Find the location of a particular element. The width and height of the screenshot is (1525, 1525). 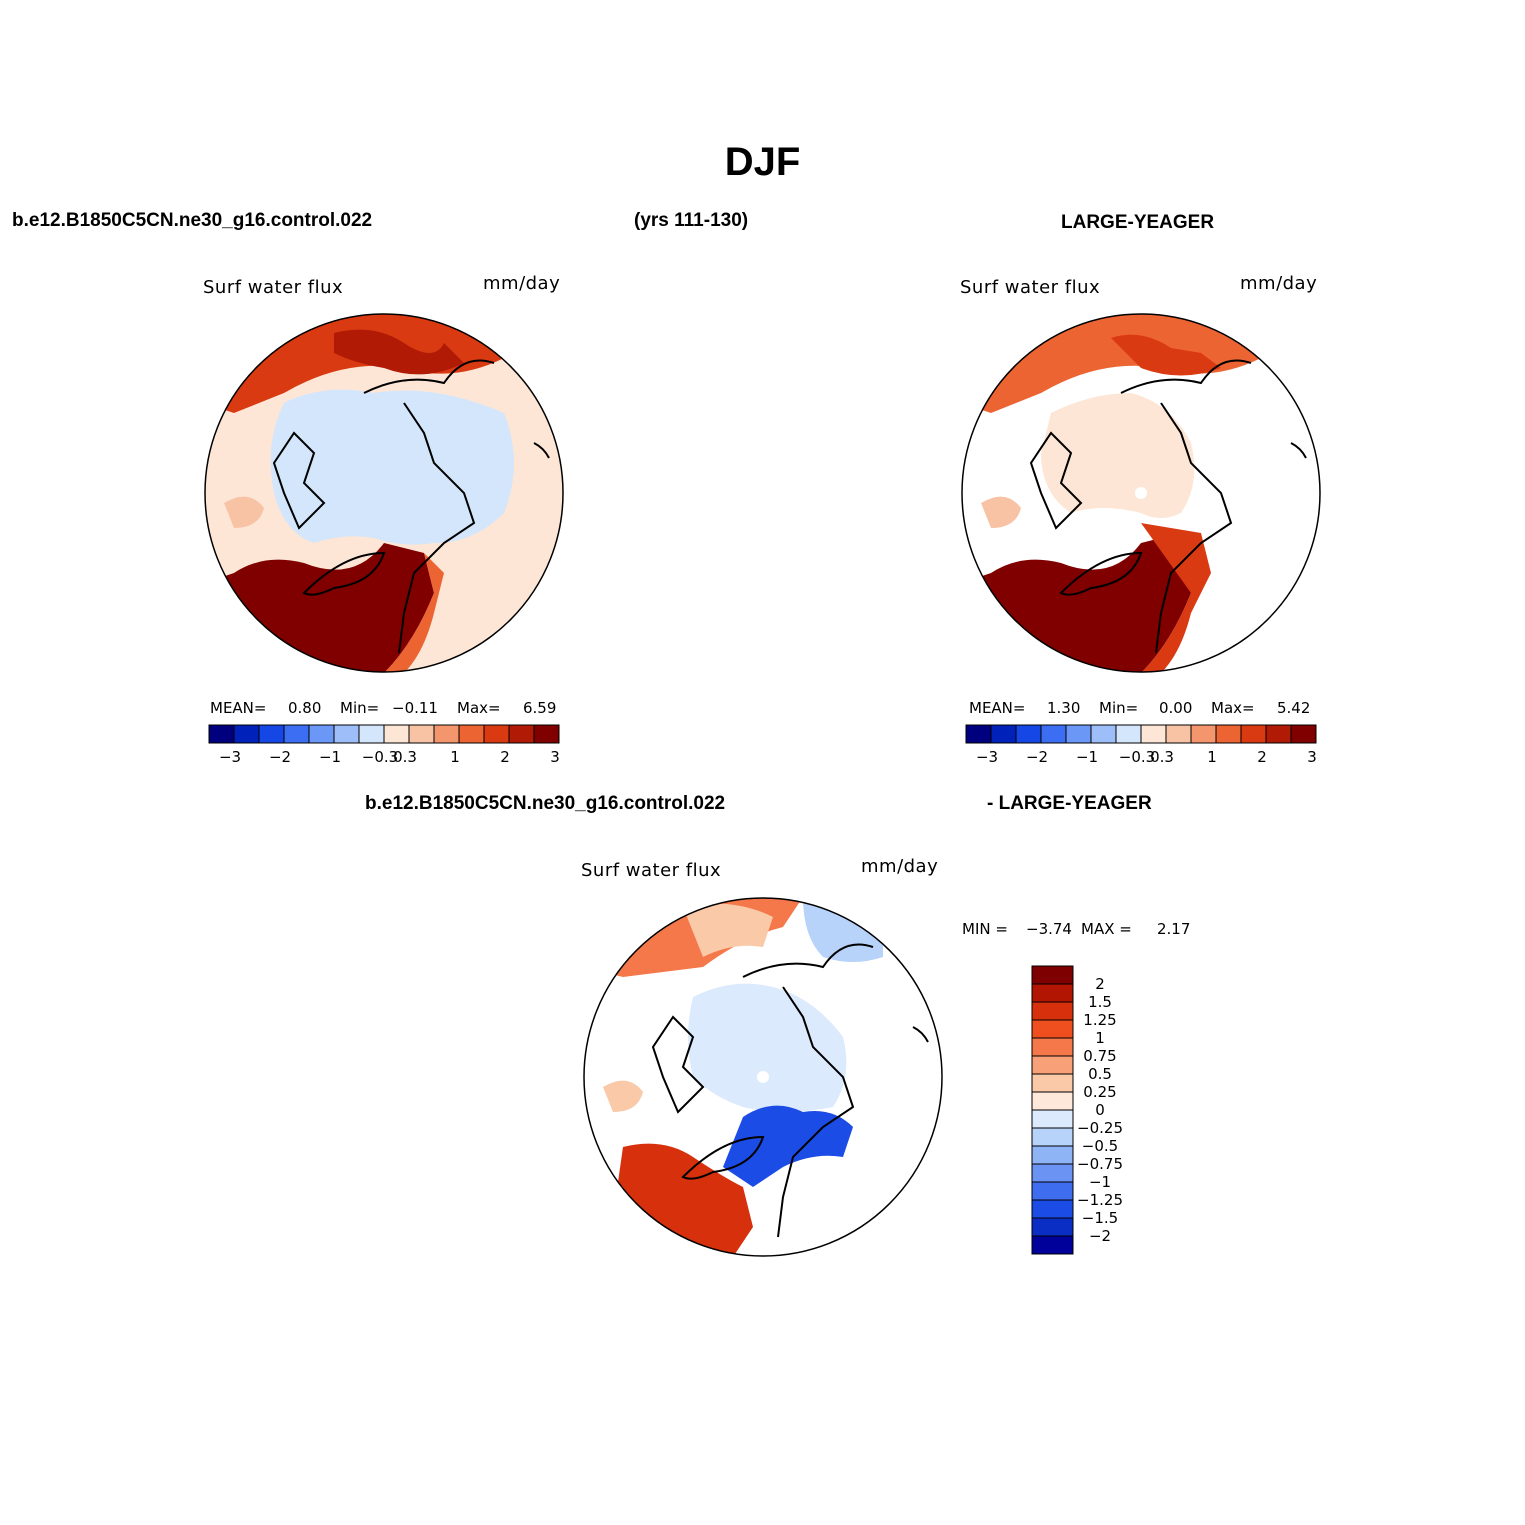

diff-field-label: Surf water flux is located at coordinates (651, 870).